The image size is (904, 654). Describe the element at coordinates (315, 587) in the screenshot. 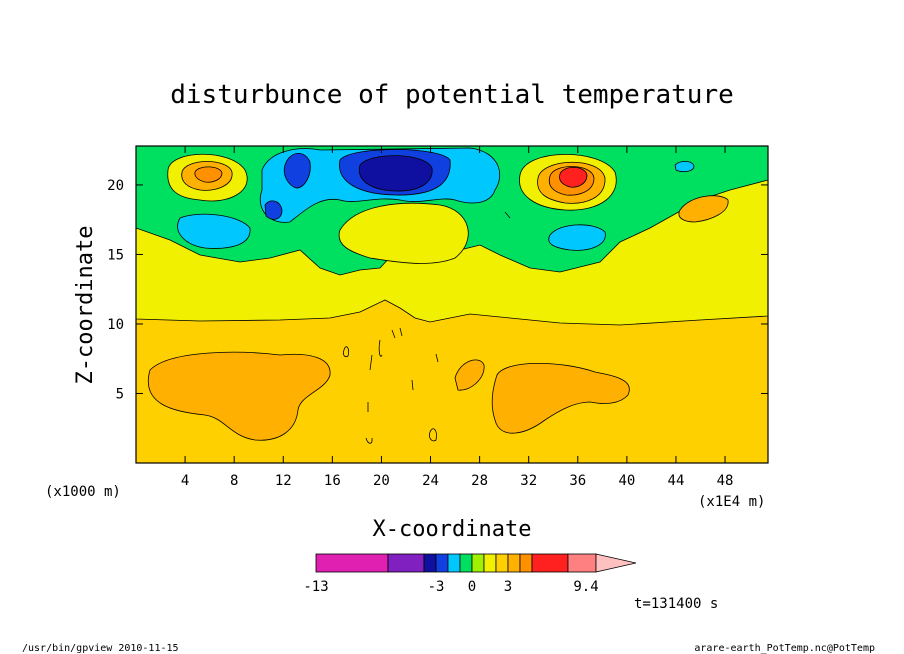

I see `colorbar-tick-label: -13` at that location.